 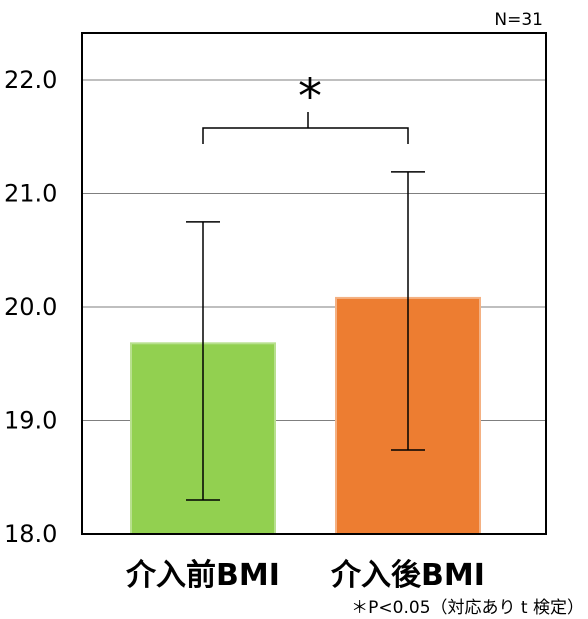 What do you see at coordinates (310, 97) in the screenshot?
I see `significance-mark: *` at bounding box center [310, 97].